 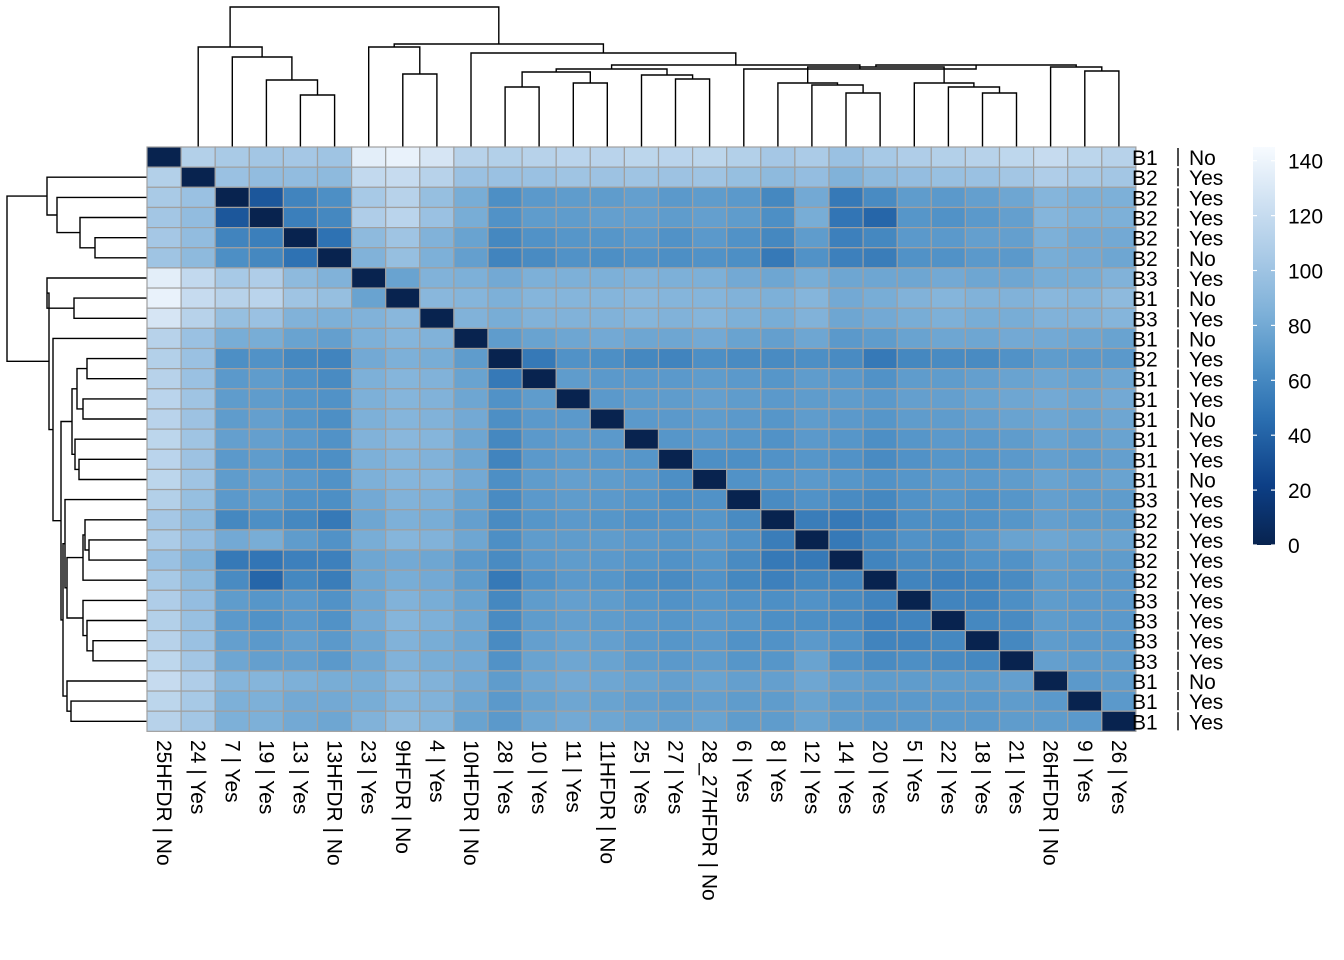 I want to click on column-label: 25HFDR | No, so click(x=163, y=803).